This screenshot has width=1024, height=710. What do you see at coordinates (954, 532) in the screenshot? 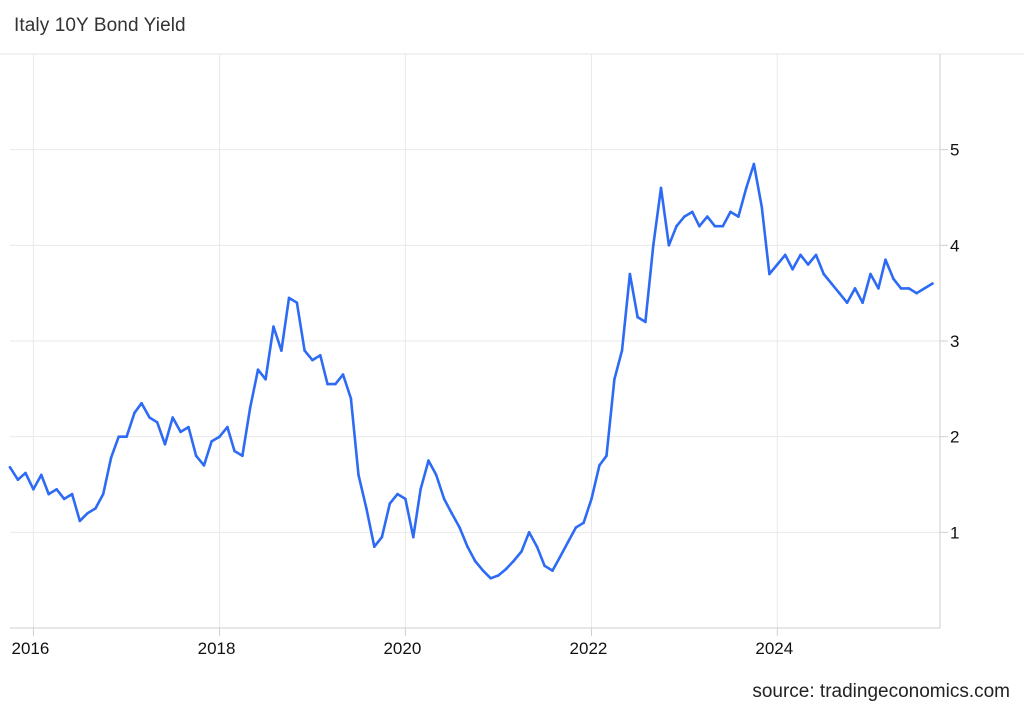
I see `y-tick-label-1: 1` at bounding box center [954, 532].